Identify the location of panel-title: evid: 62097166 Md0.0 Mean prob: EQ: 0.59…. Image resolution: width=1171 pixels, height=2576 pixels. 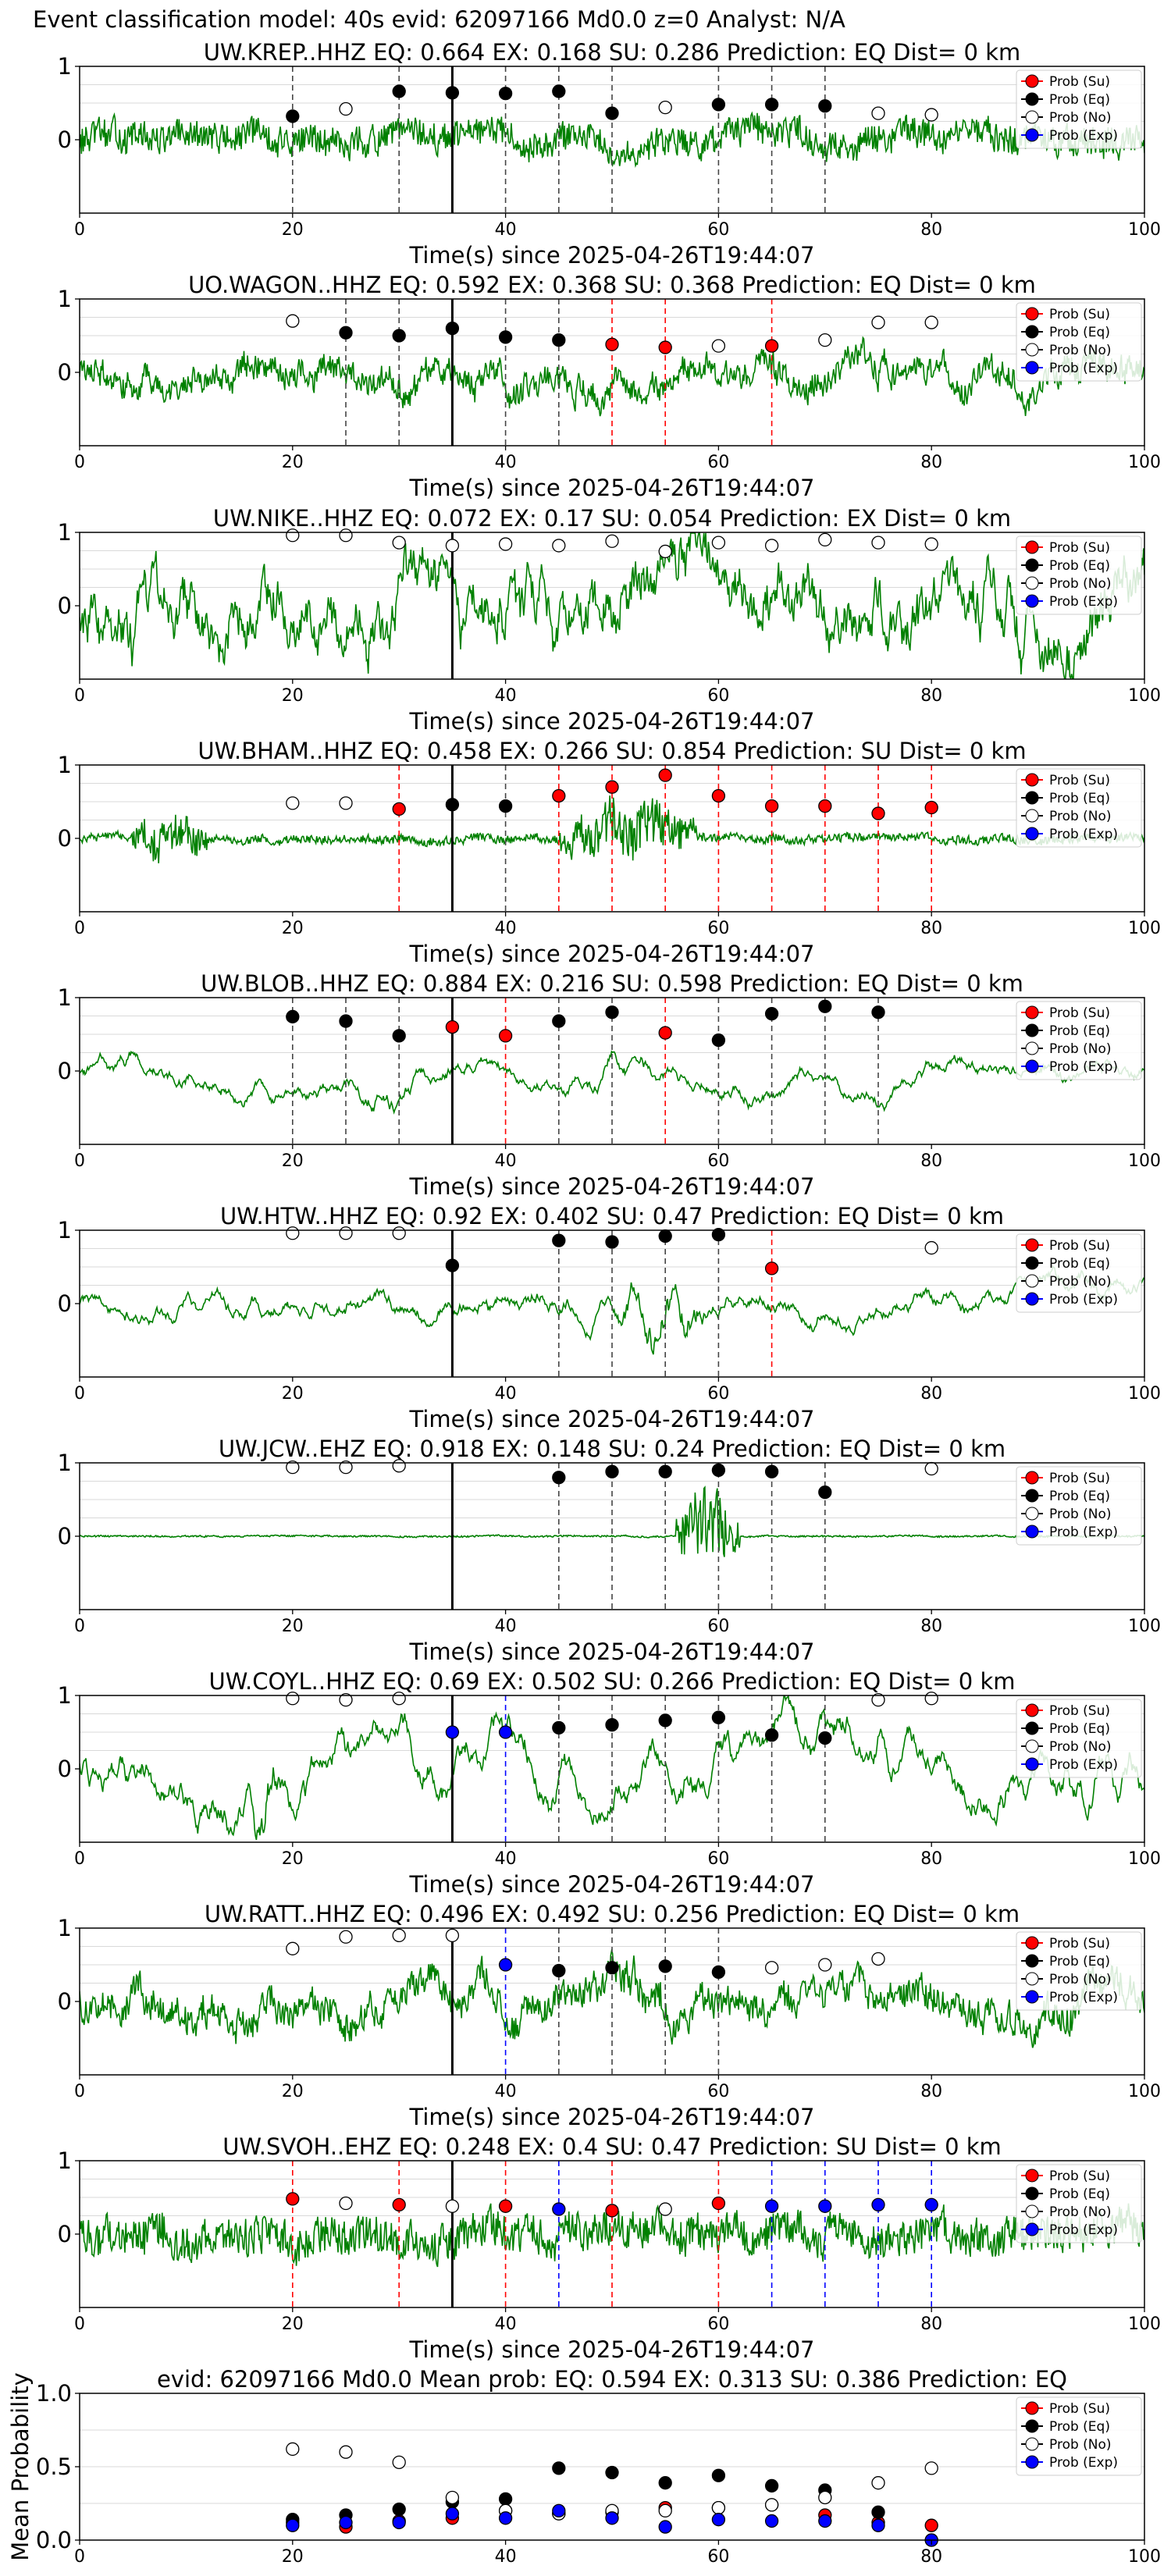
(612, 2379).